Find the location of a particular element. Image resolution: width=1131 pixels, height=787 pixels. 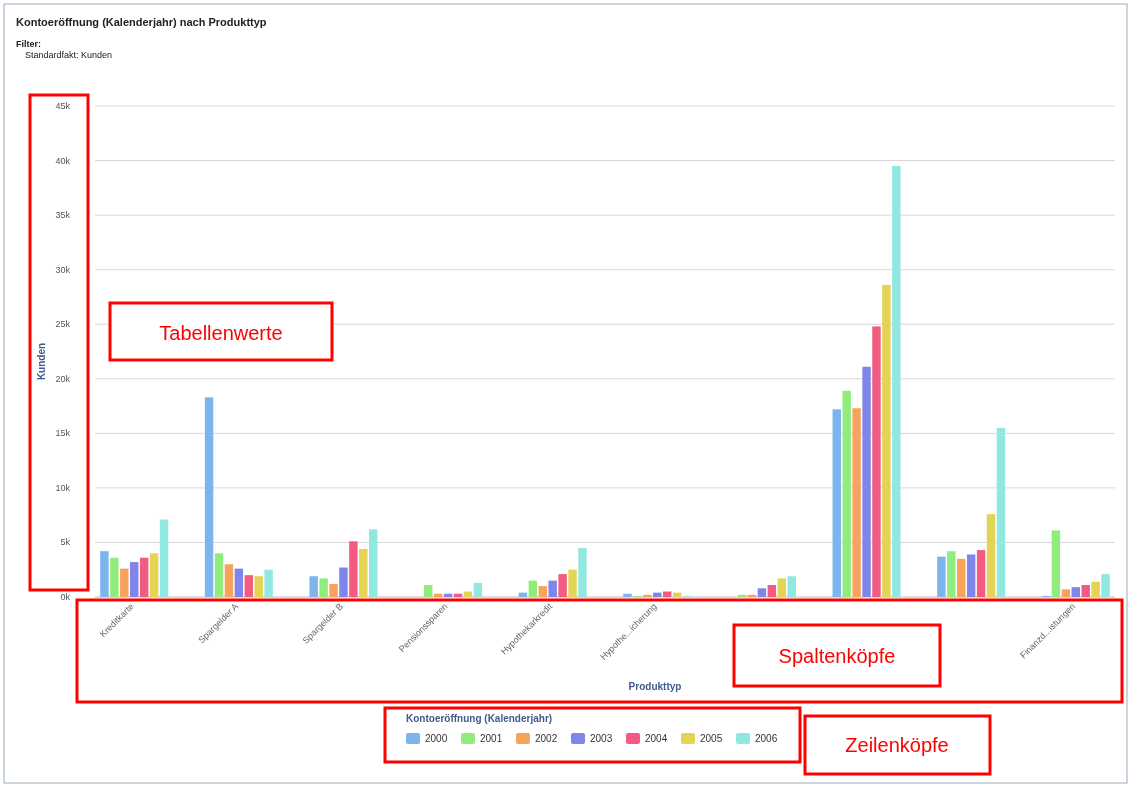

legend-label: 2002 is located at coordinates (546, 738).